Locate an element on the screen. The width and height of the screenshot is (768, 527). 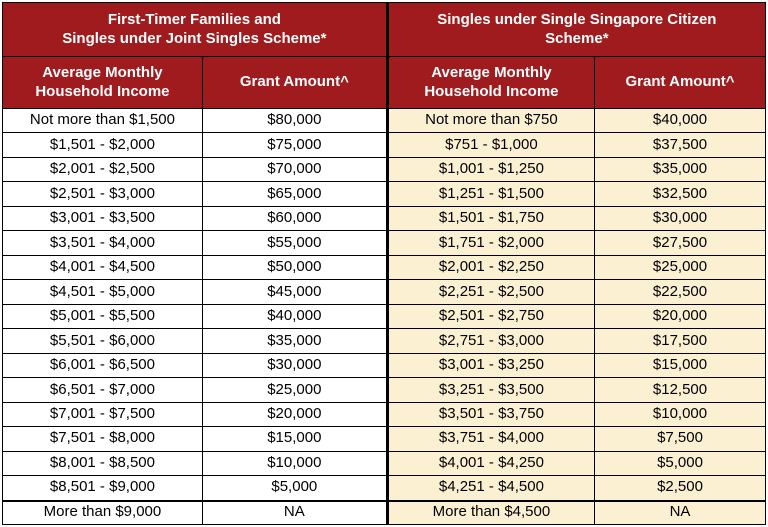
singles-grant-cell: NA is located at coordinates (680, 512).